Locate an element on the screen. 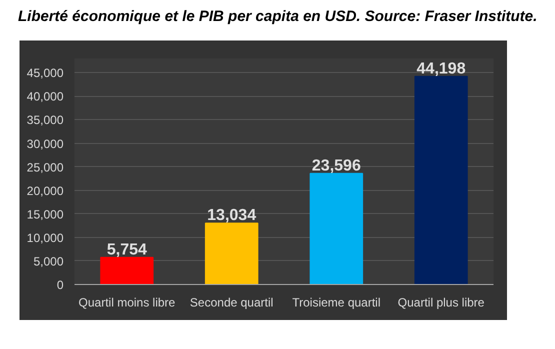  data-label: 13,034 is located at coordinates (231, 215).